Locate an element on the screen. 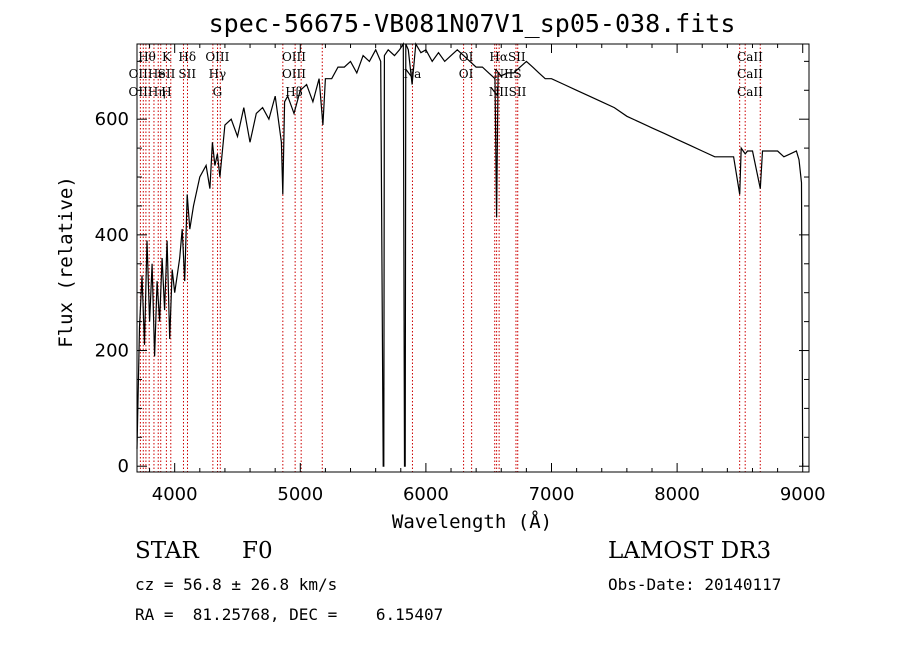  obs-date-label: Obs-Date: 20140117 is located at coordinates (695, 584).